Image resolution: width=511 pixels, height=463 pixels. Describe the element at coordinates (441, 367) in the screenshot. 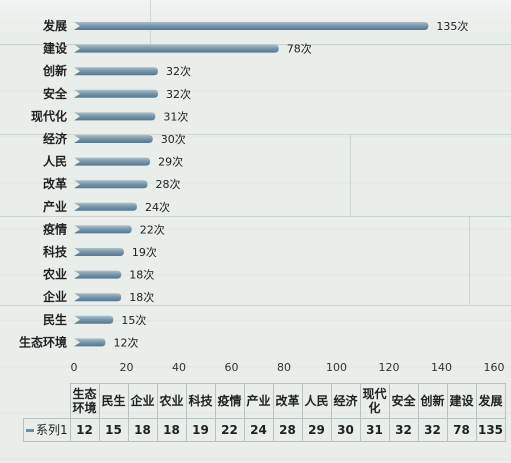

I see `x-tick-label: 140` at that location.